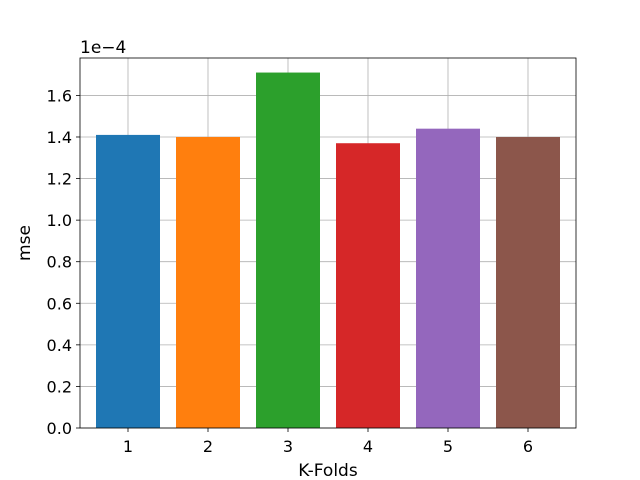 This screenshot has height=480, width=640. Describe the element at coordinates (528, 446) in the screenshot. I see `x-tick-label: 6` at that location.